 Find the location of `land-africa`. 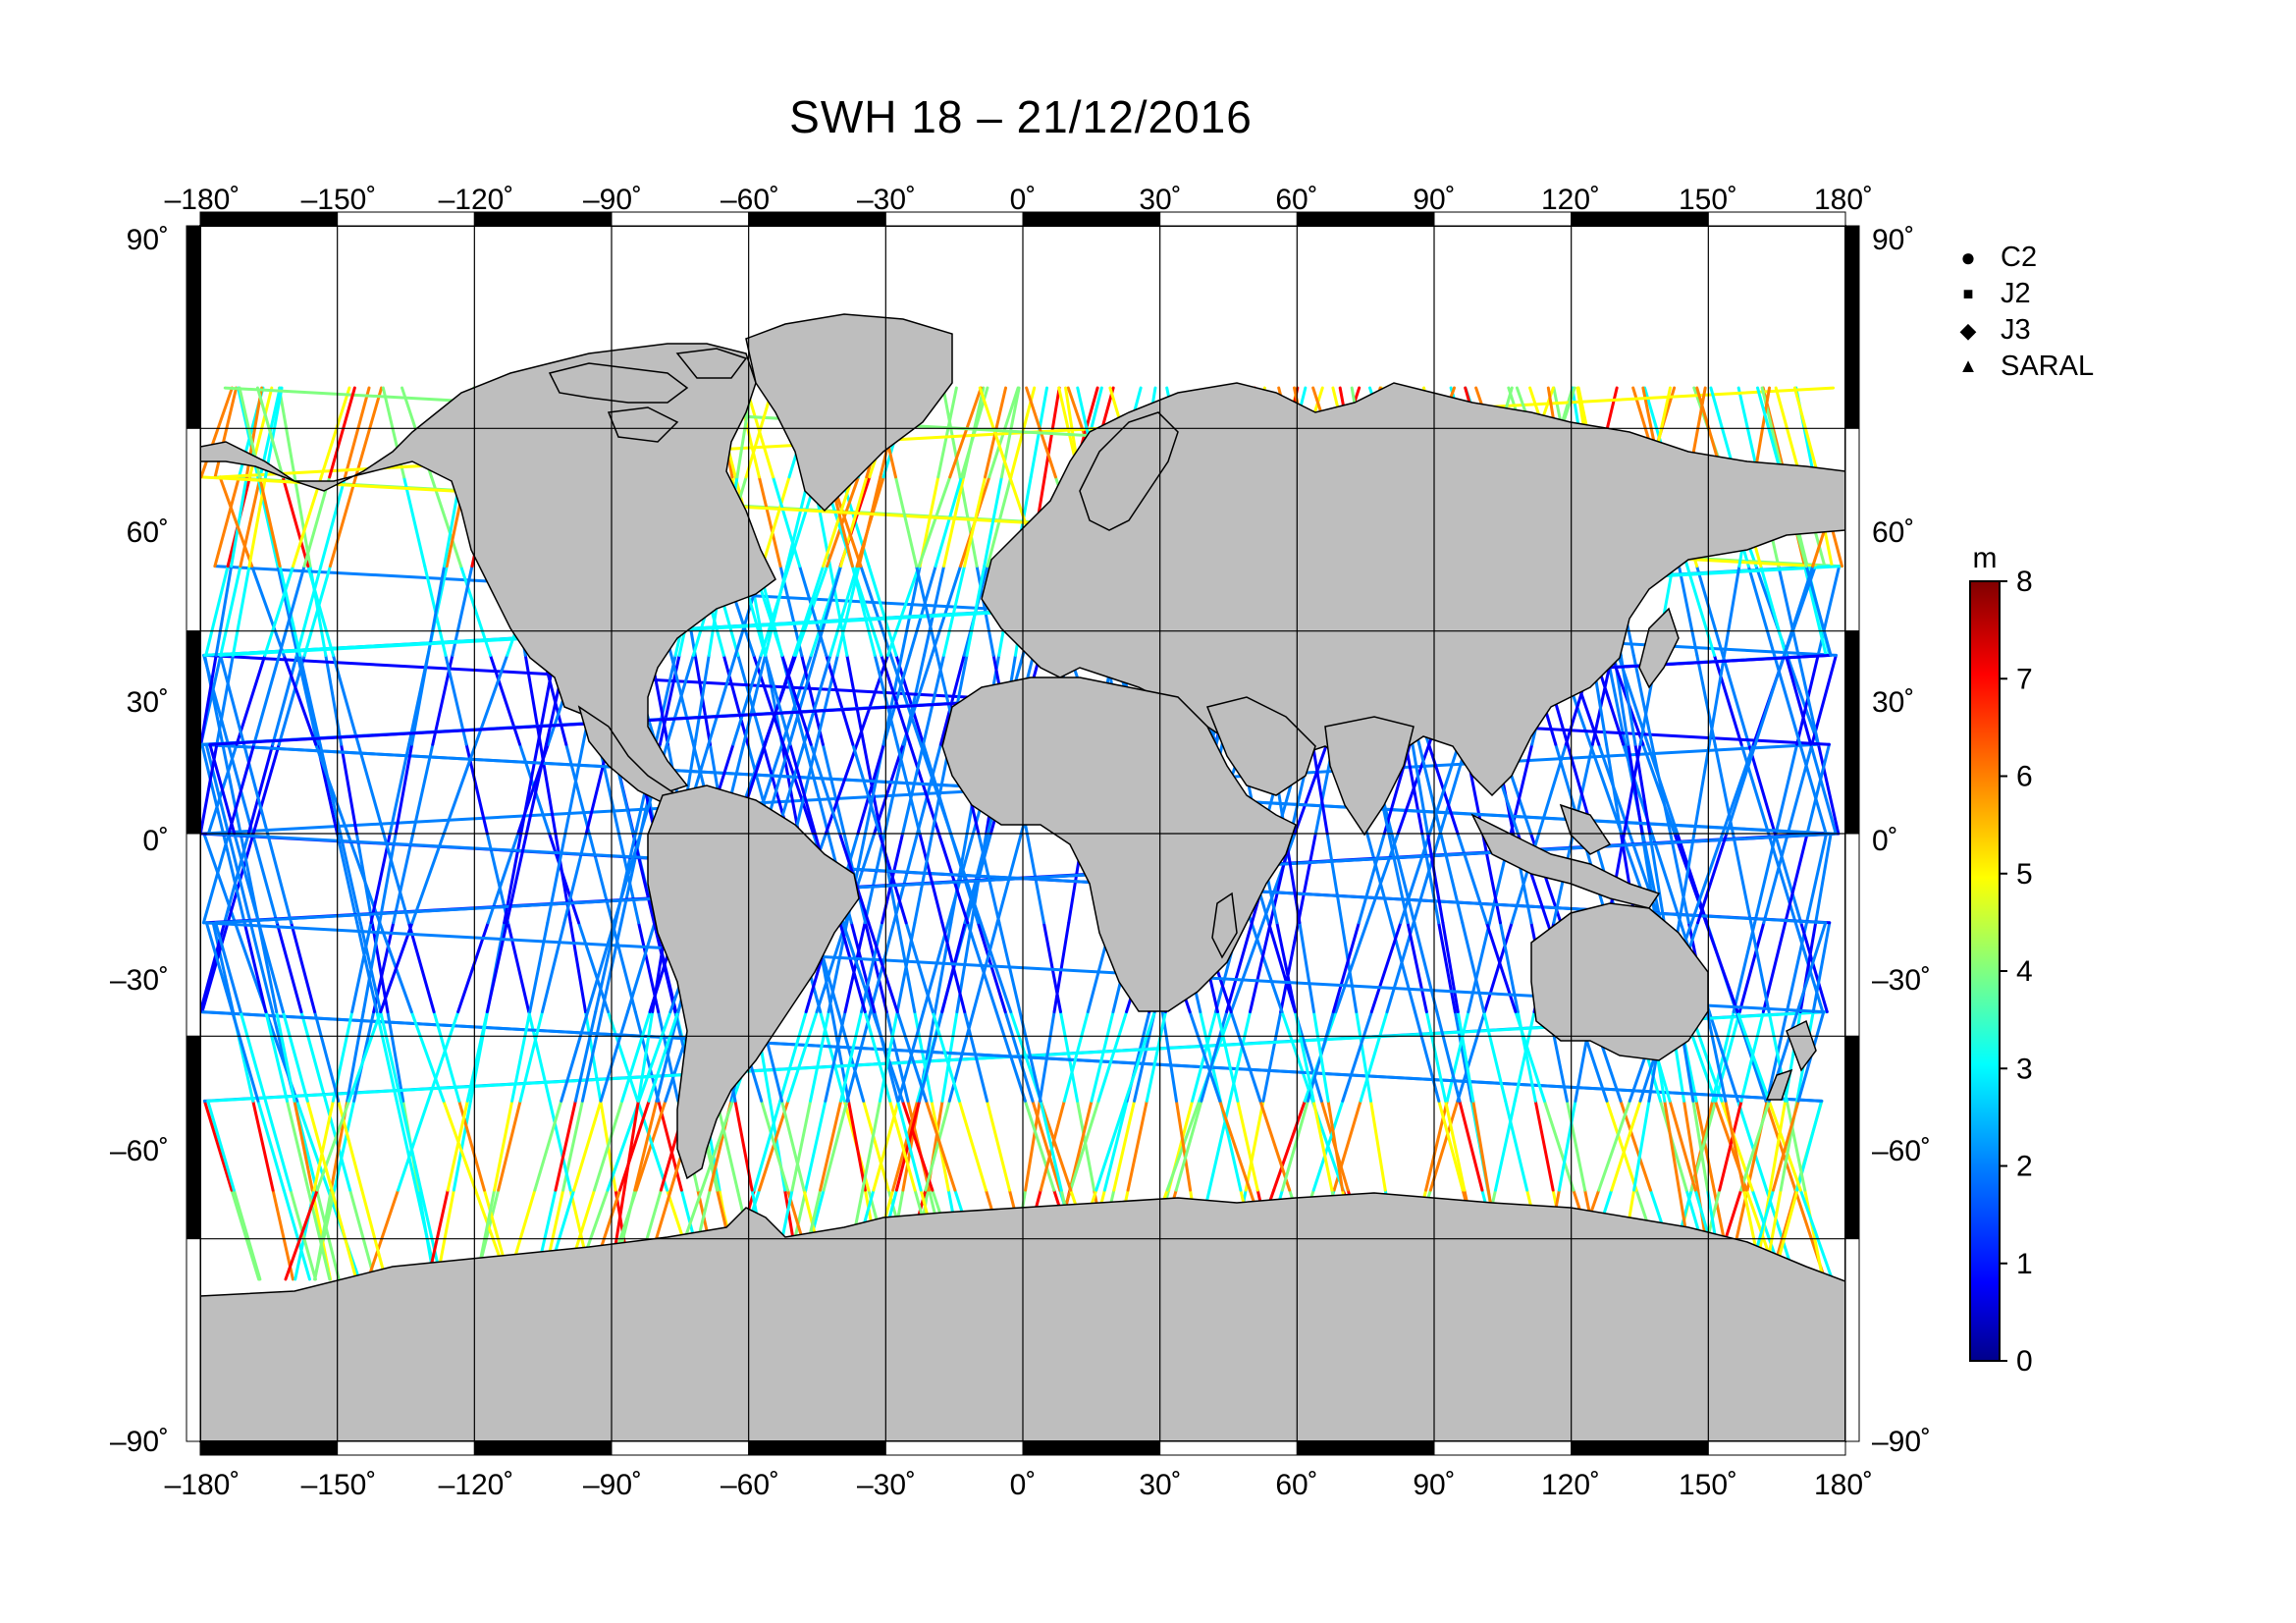

land-africa is located at coordinates (1119, 844).